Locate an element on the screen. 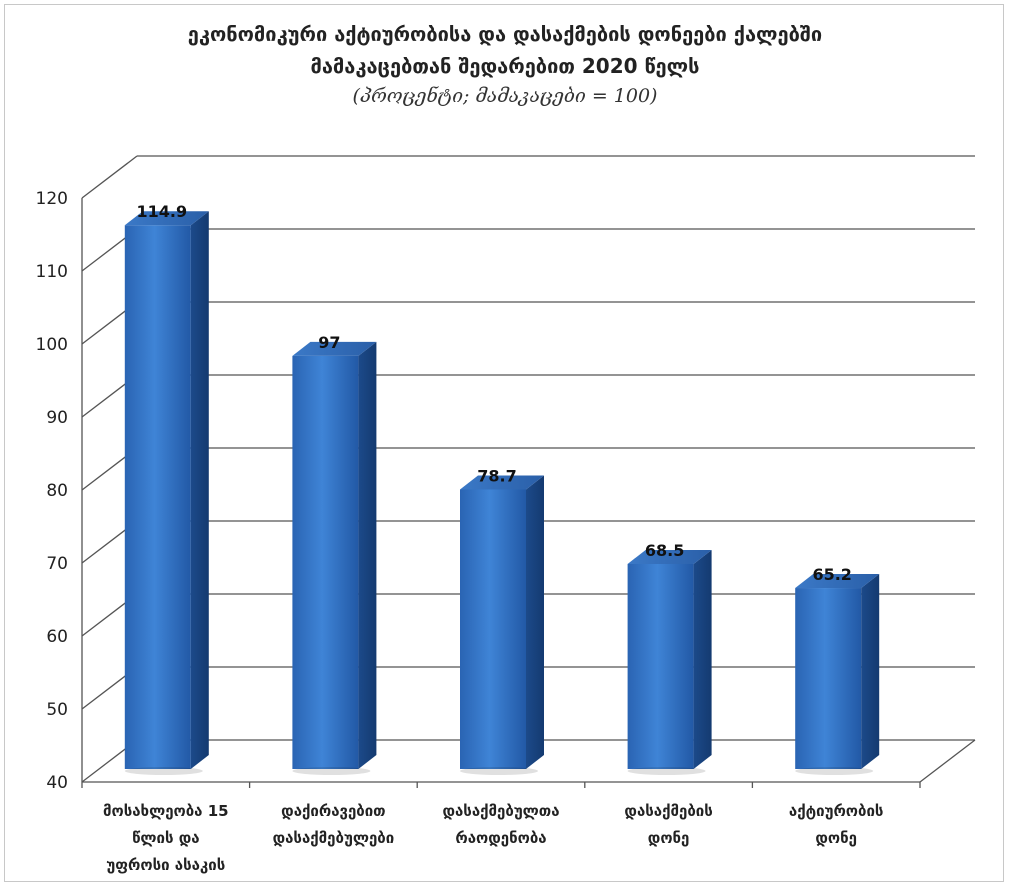 The image size is (1010, 888). x-category-label: დასაქმებულთა is located at coordinates (500, 811).